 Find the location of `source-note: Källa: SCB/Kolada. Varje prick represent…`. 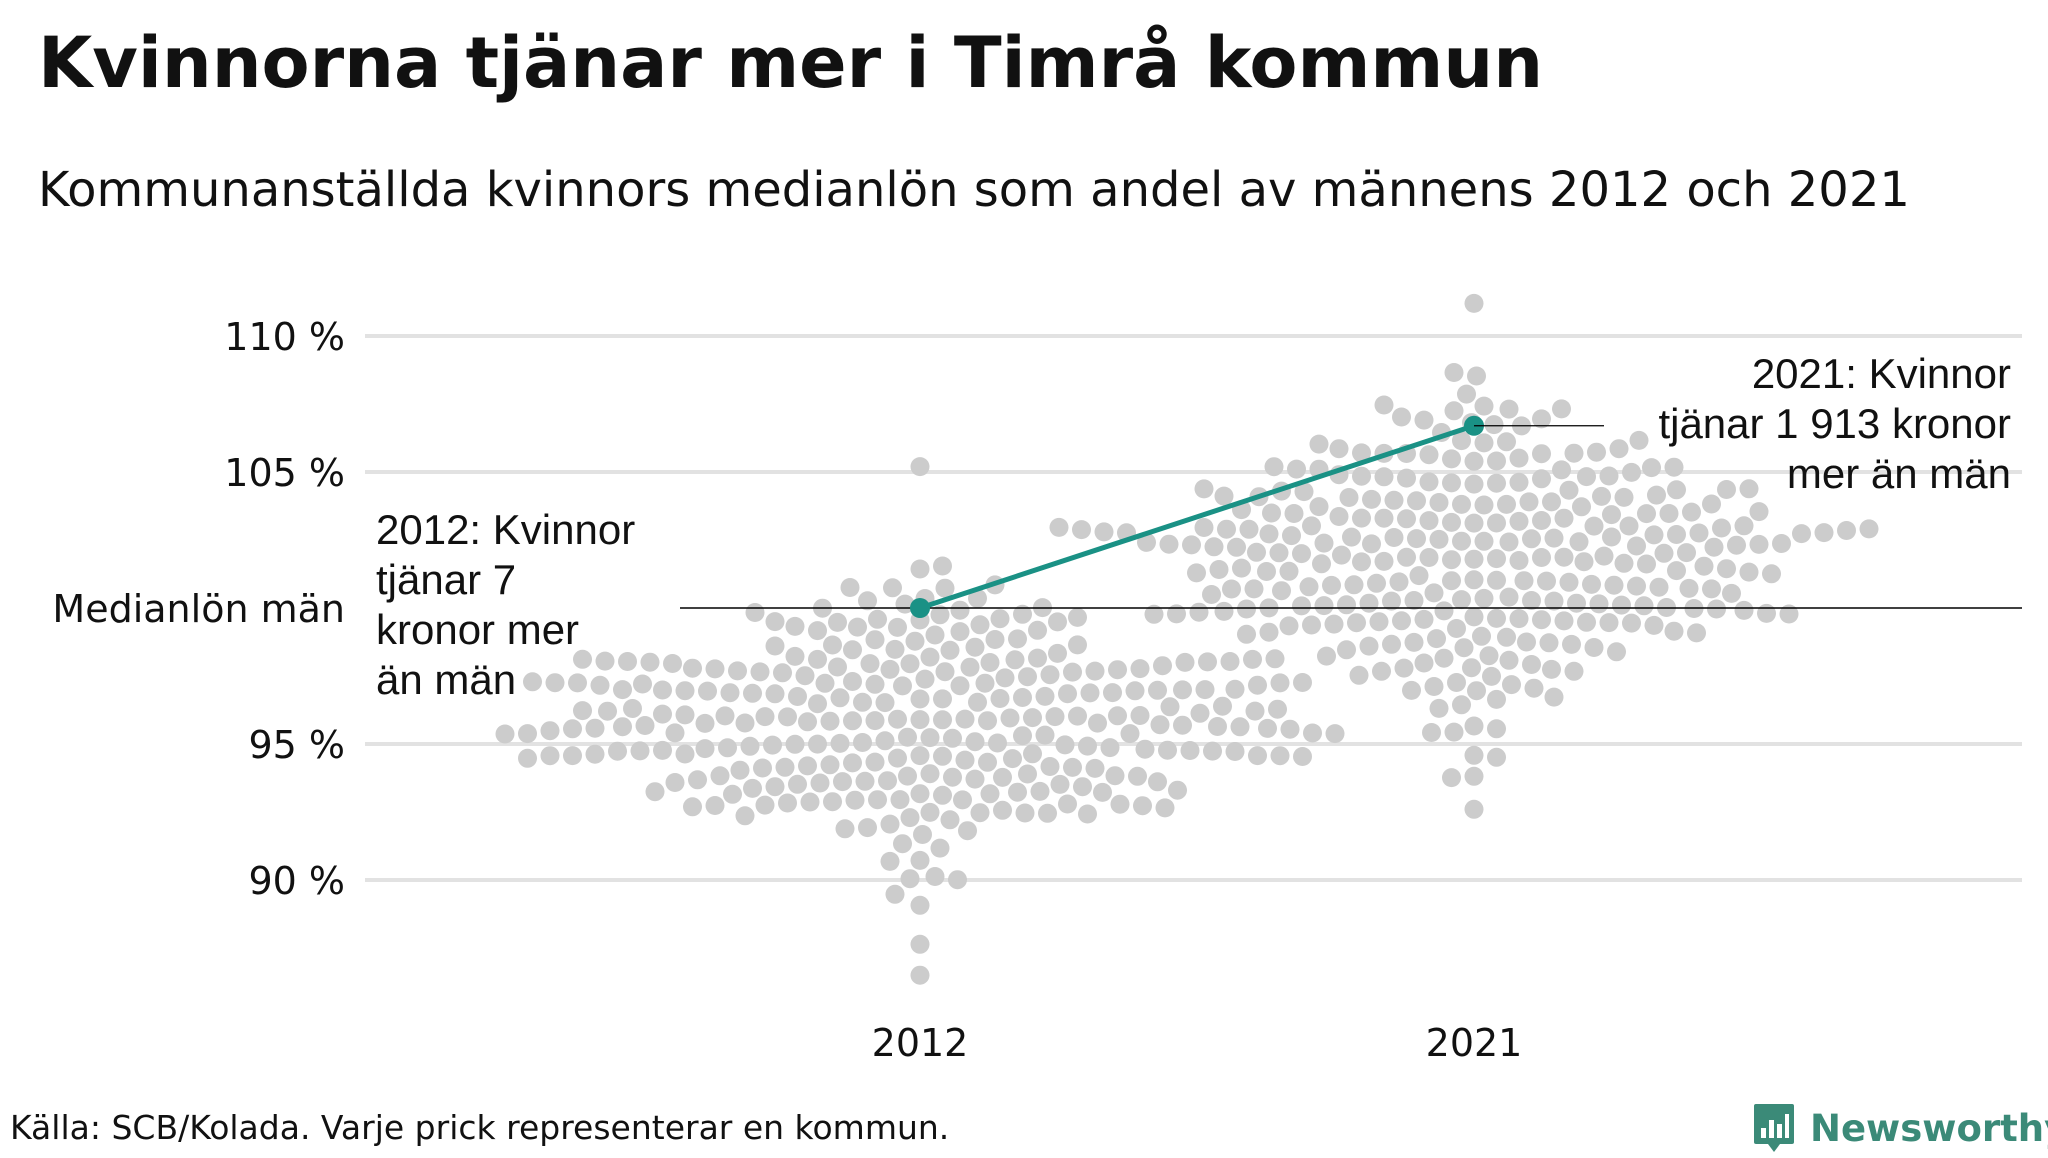

source-note: Källa: SCB/Kolada. Varje prick represent… is located at coordinates (480, 1127).